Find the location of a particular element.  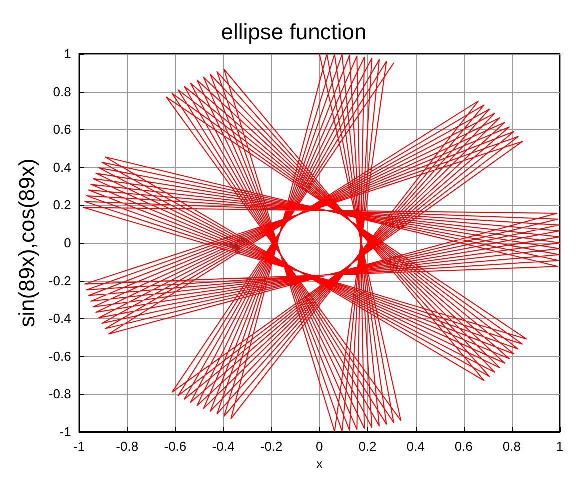

y-tick-label: -1 is located at coordinates (66, 432).